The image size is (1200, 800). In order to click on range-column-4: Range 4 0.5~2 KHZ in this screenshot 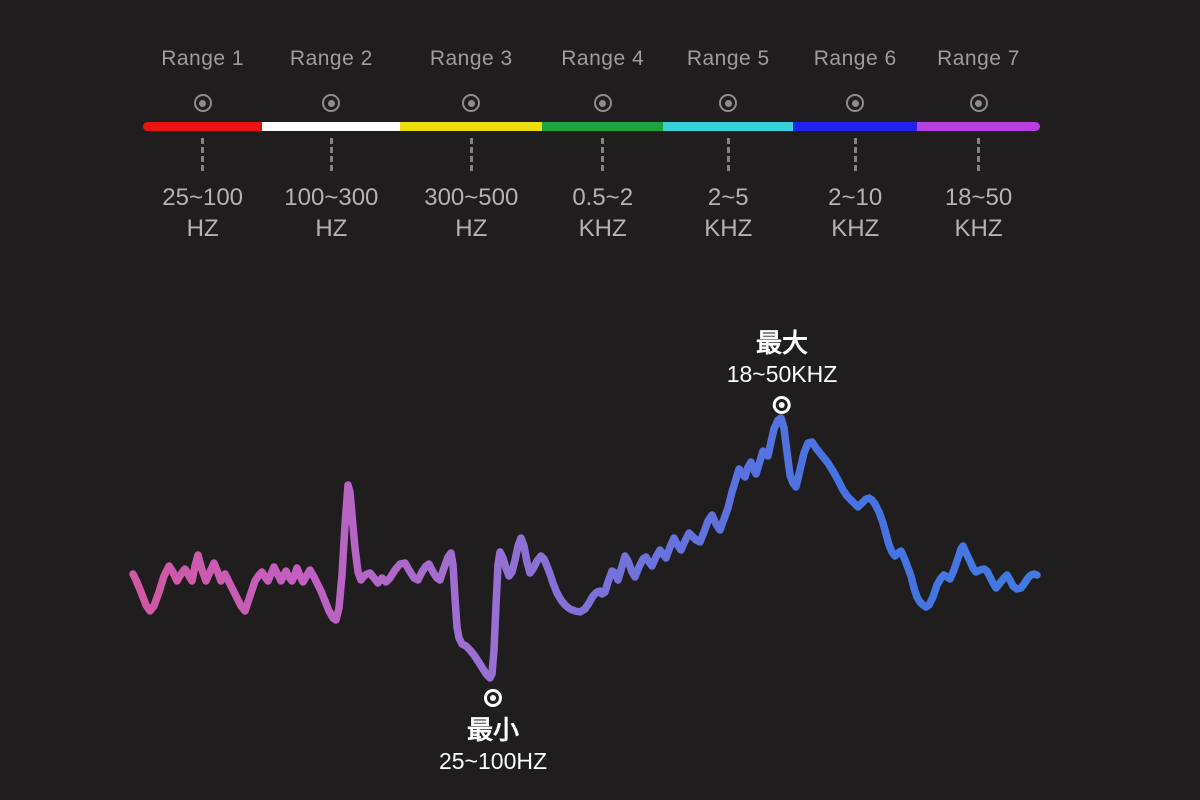, I will do `click(603, 145)`.